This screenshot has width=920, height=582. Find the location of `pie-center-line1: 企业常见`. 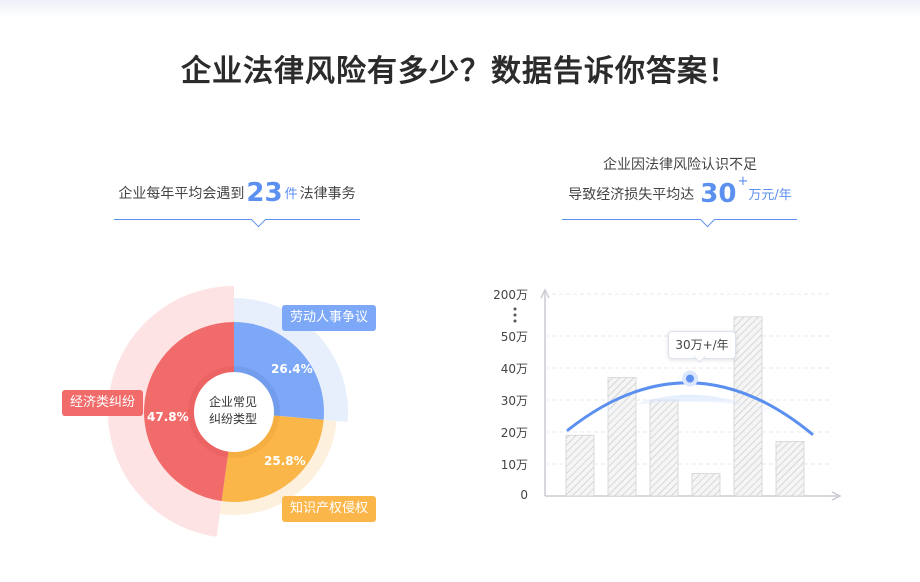

pie-center-line1: 企业常见 is located at coordinates (232, 402).